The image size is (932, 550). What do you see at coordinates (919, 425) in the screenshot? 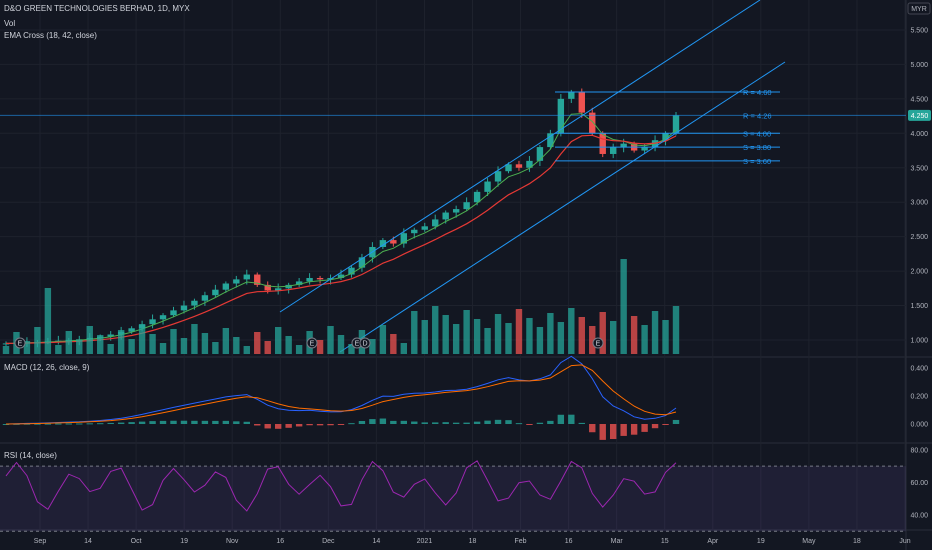
I see `macd-tick-label: 0.000` at bounding box center [919, 425].